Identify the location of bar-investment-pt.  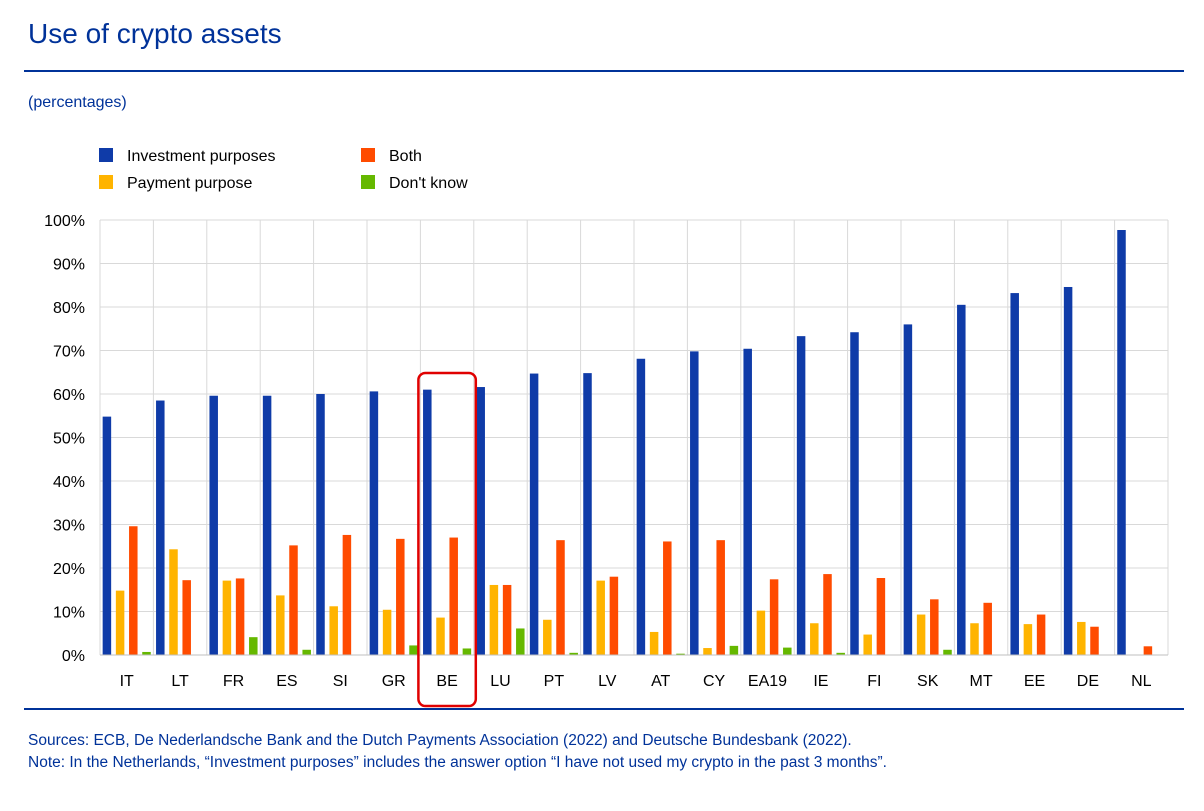
(534, 514).